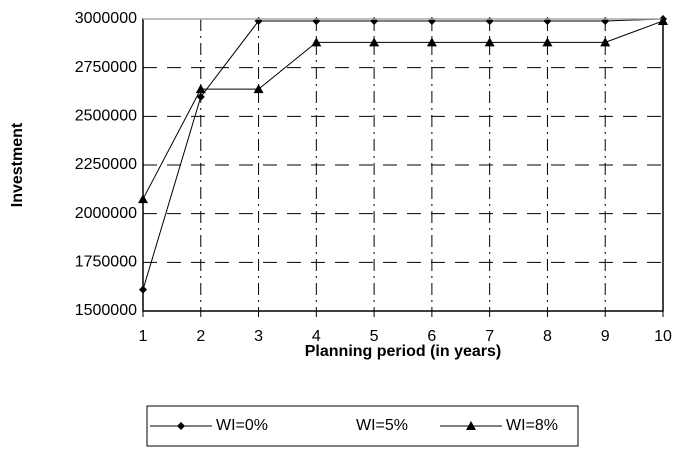 This screenshot has height=457, width=676. Describe the element at coordinates (106, 18) in the screenshot. I see `y-tick-label: 3000000` at that location.